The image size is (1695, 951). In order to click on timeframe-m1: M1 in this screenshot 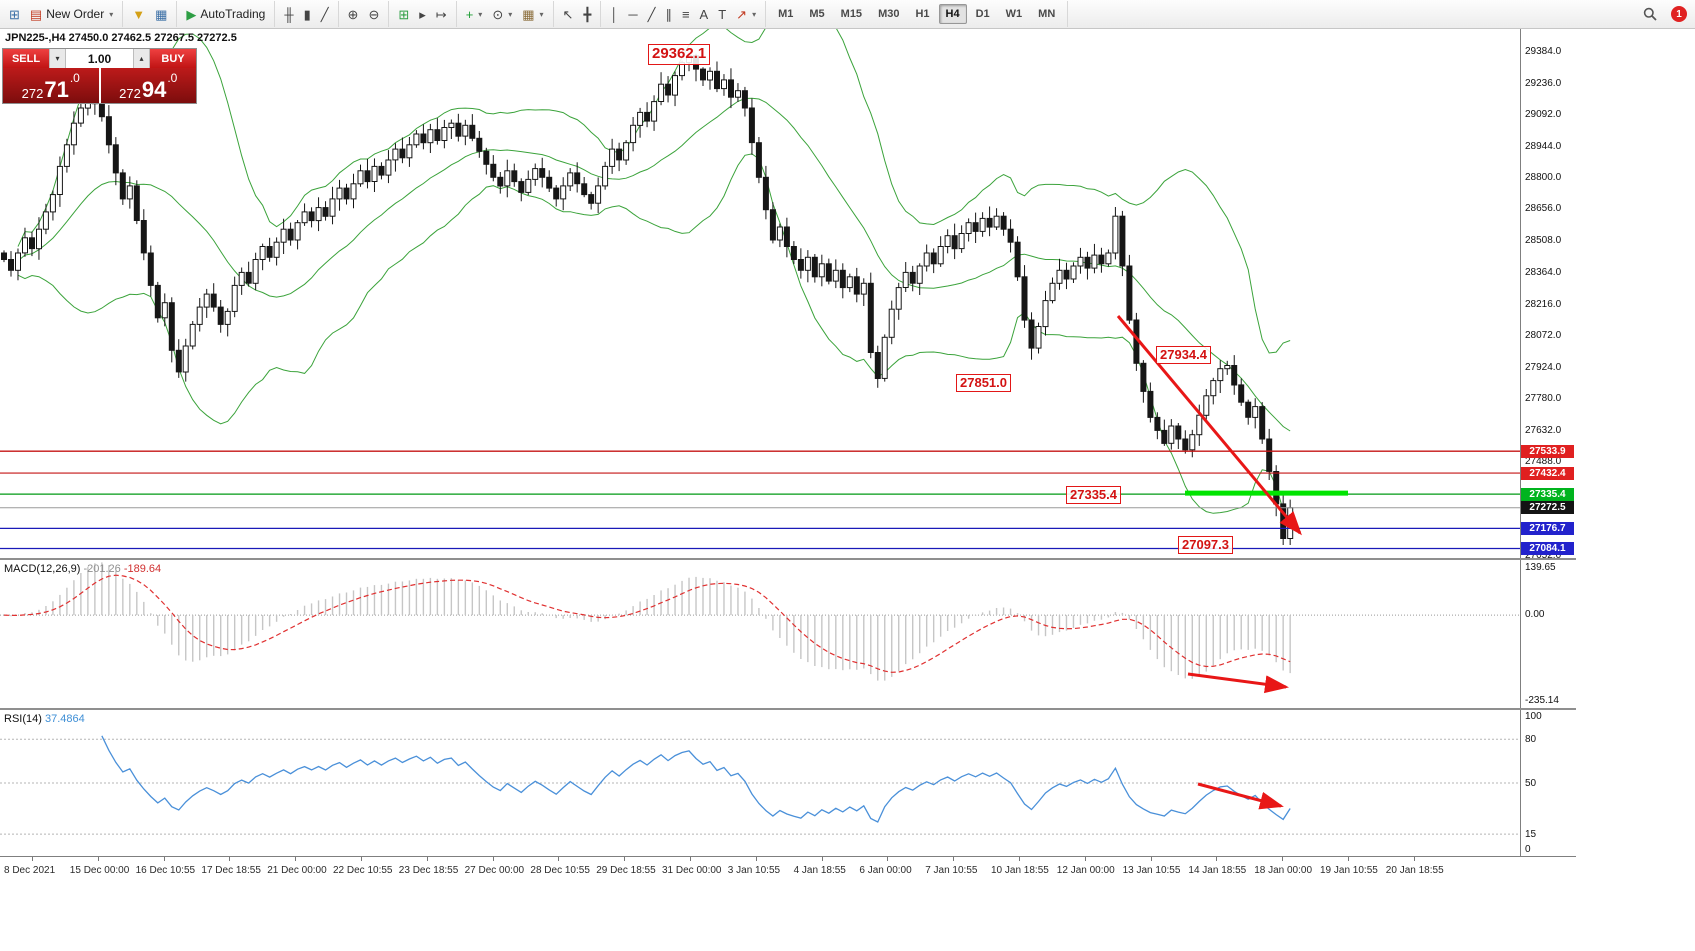, I will do `click(786, 14)`.